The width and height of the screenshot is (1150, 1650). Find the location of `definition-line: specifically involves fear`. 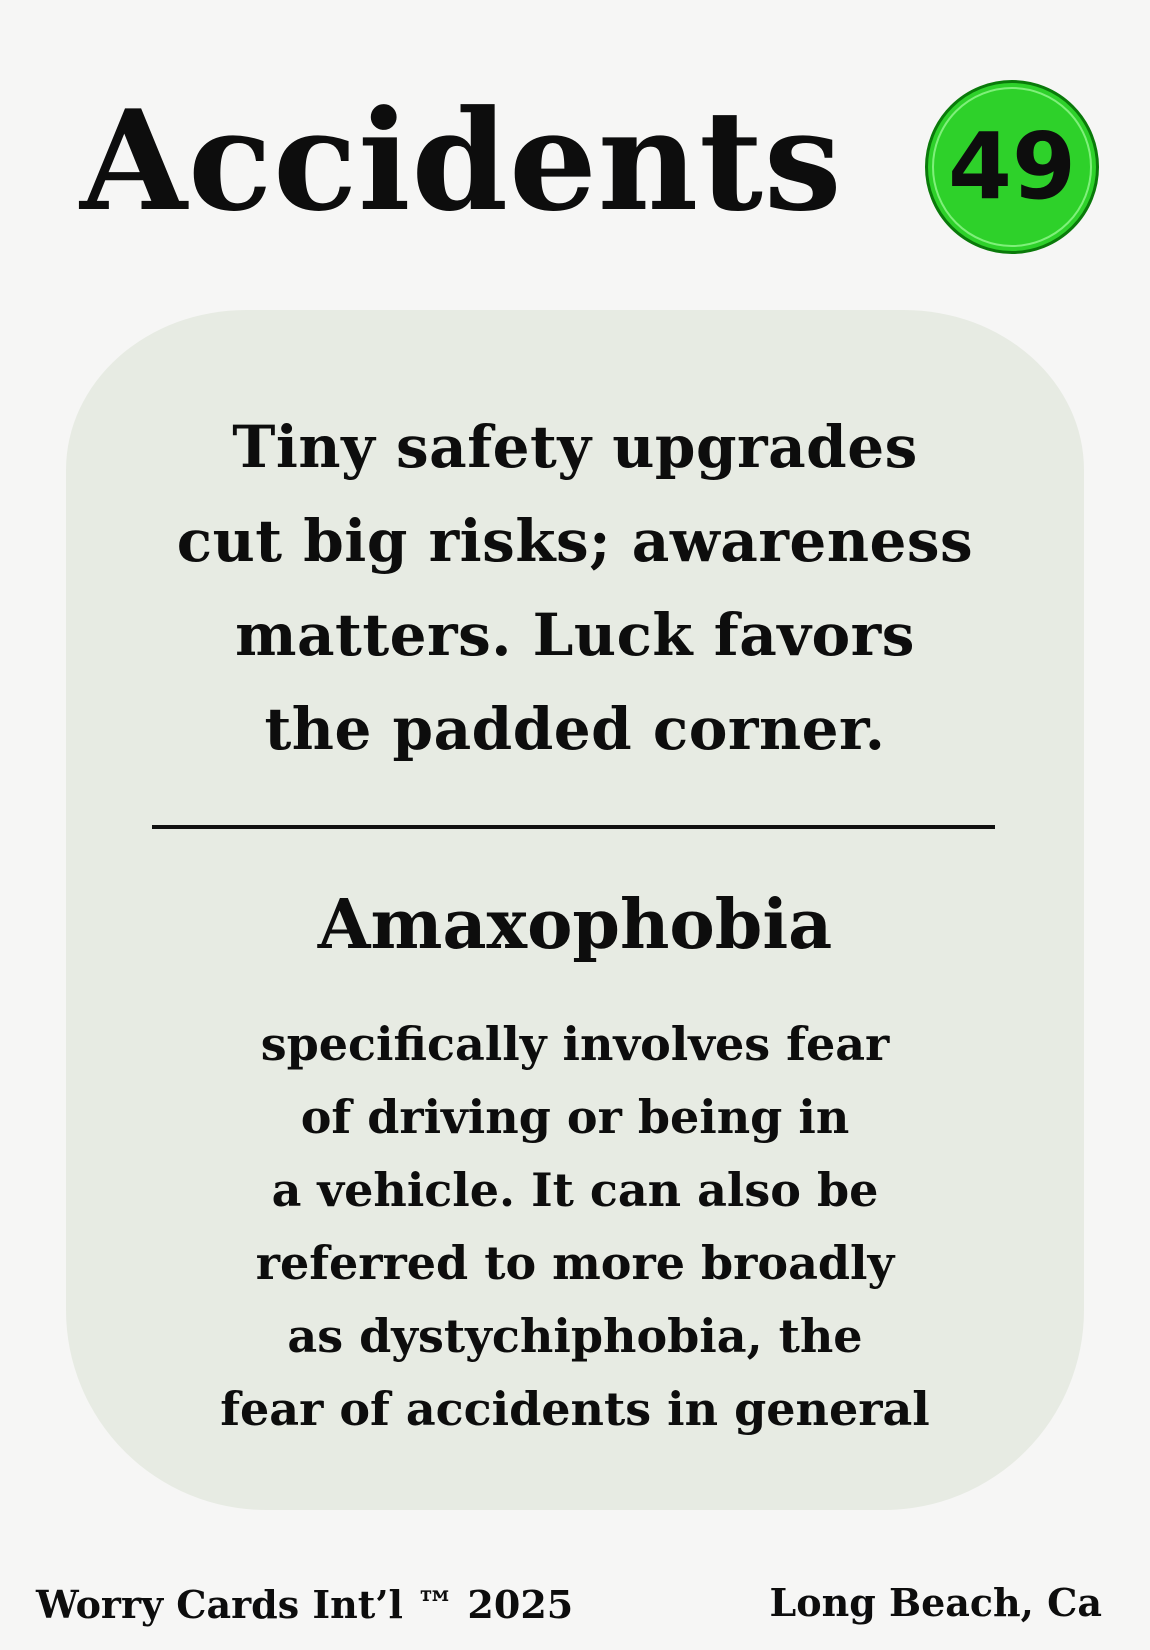

definition-line: specifically involves fear is located at coordinates (575, 1044).